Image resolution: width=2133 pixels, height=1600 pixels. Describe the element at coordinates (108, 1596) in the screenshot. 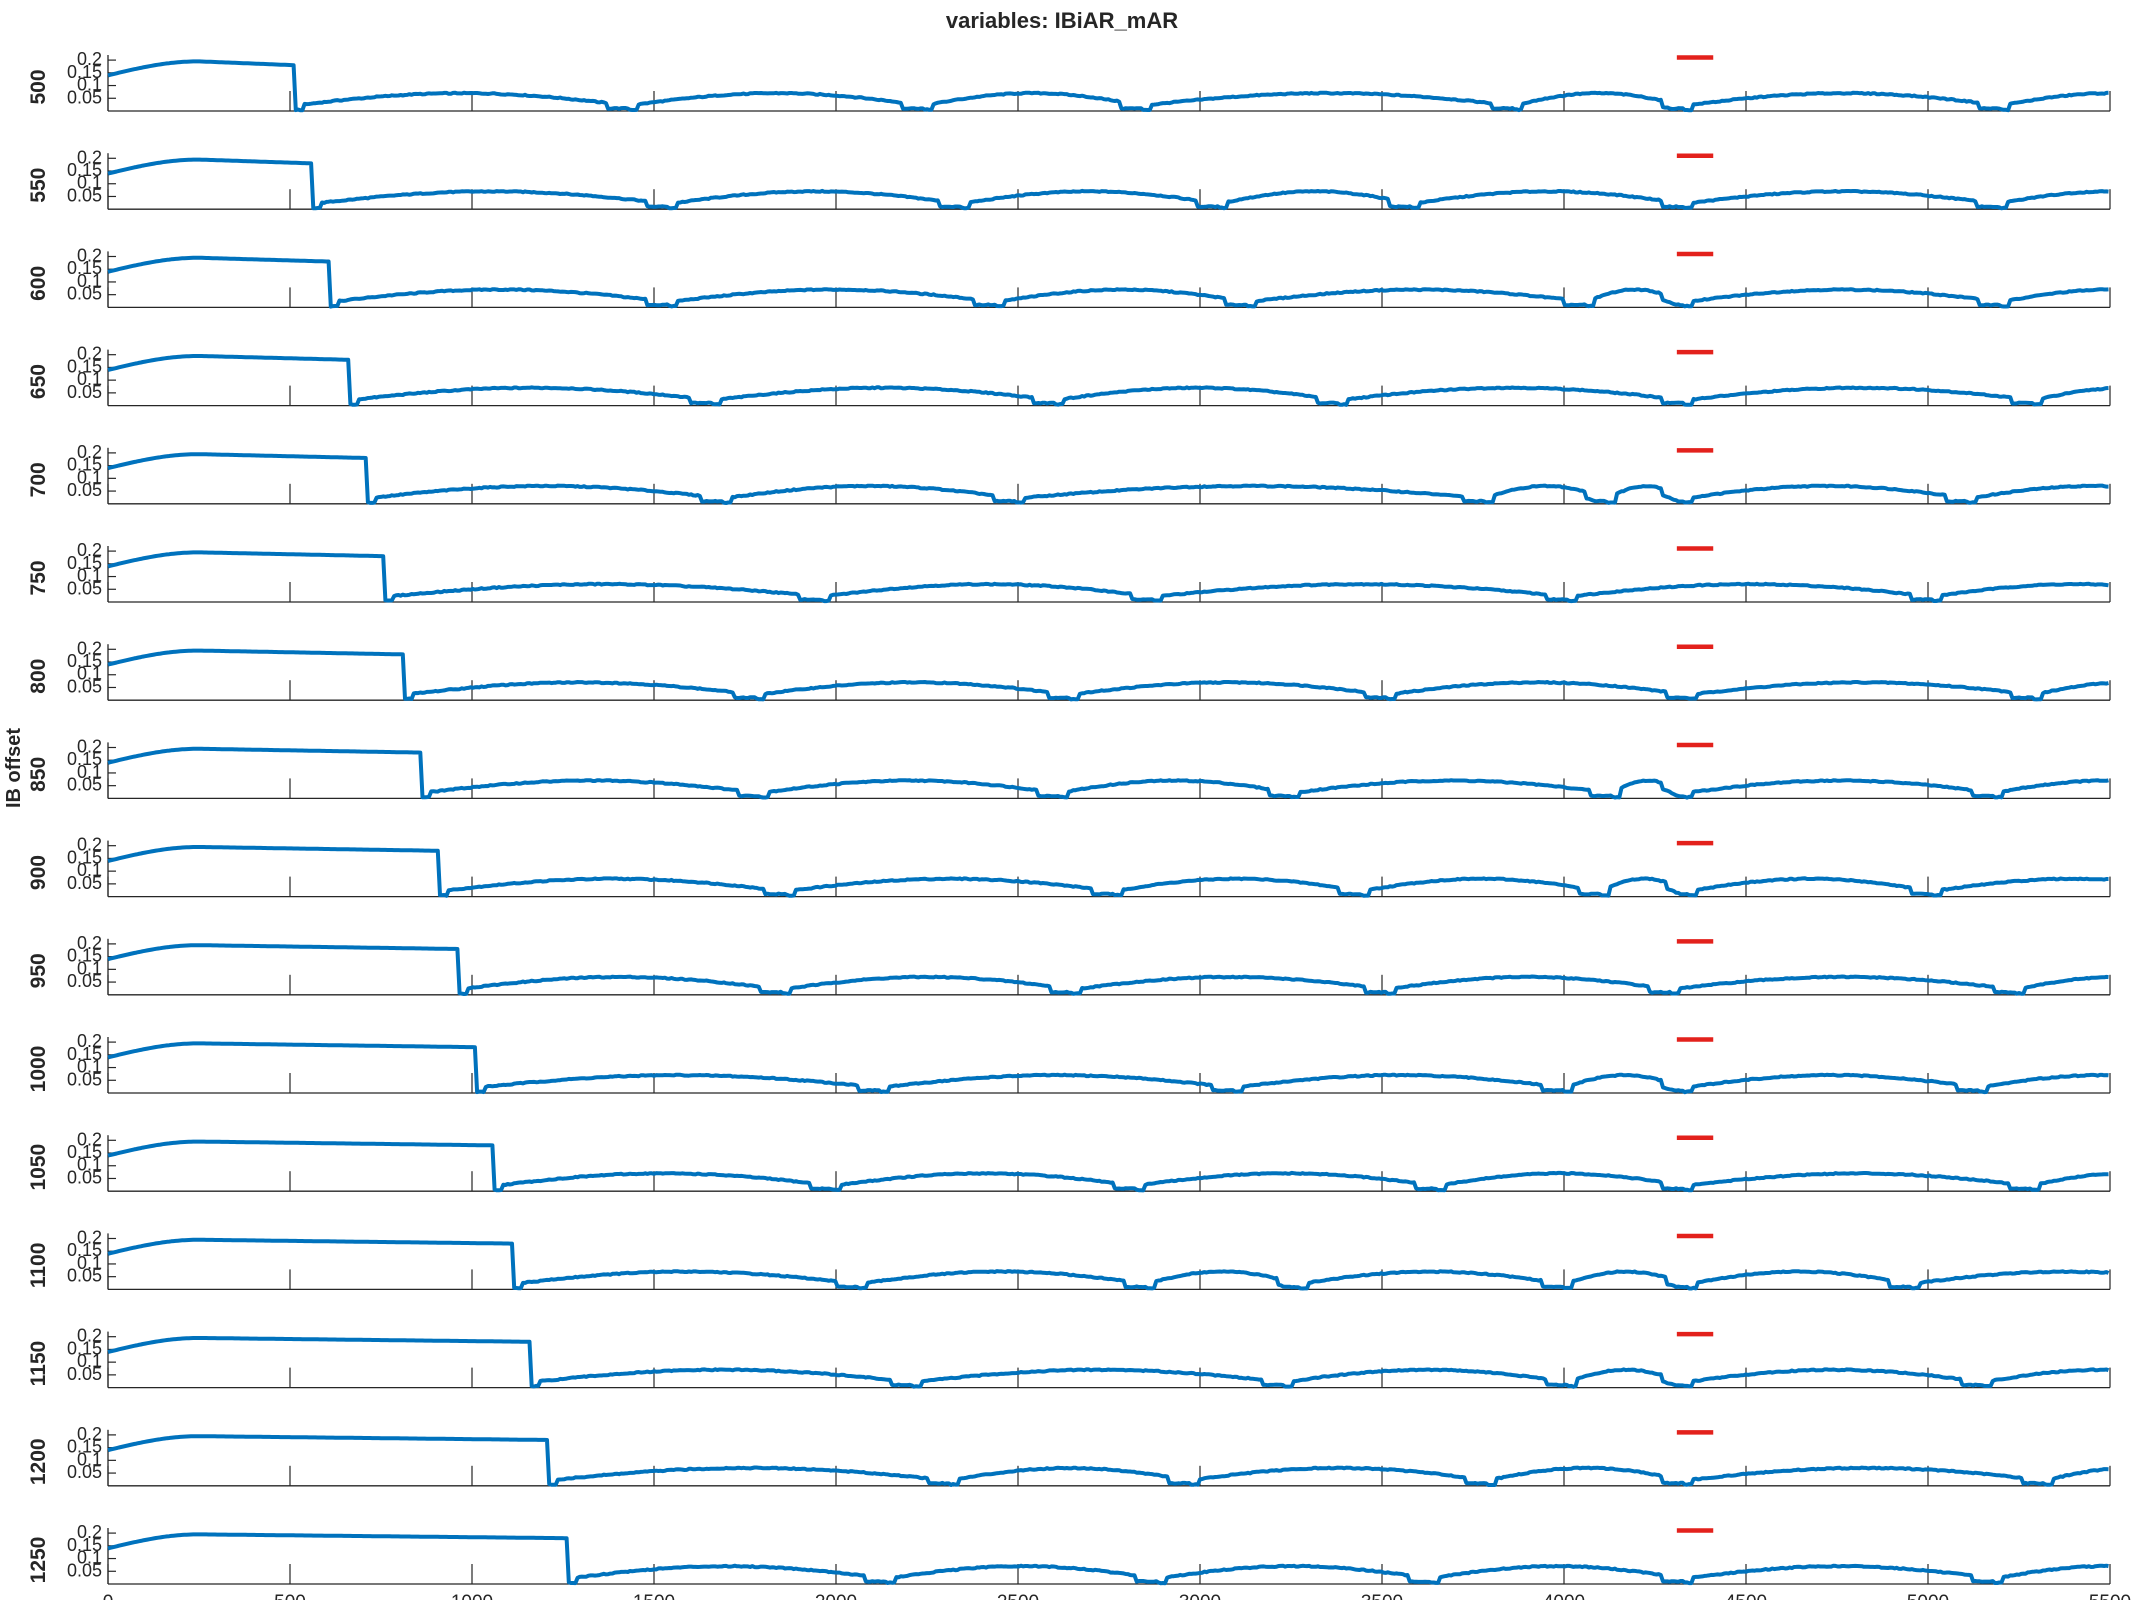

I see `x-tick-label: 0` at that location.